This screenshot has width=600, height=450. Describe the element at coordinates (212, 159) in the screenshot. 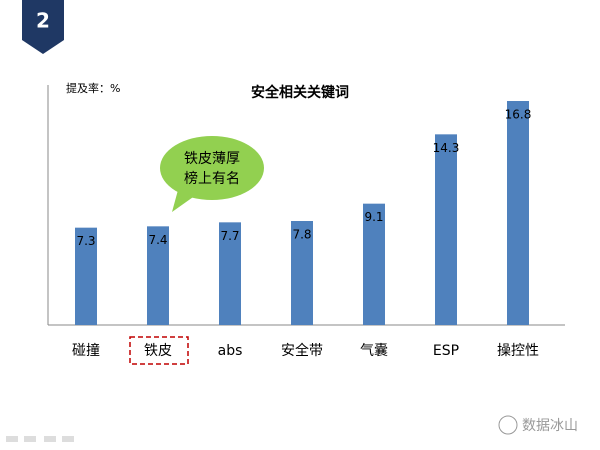

I see `callout-text: 铁皮薄厚` at that location.